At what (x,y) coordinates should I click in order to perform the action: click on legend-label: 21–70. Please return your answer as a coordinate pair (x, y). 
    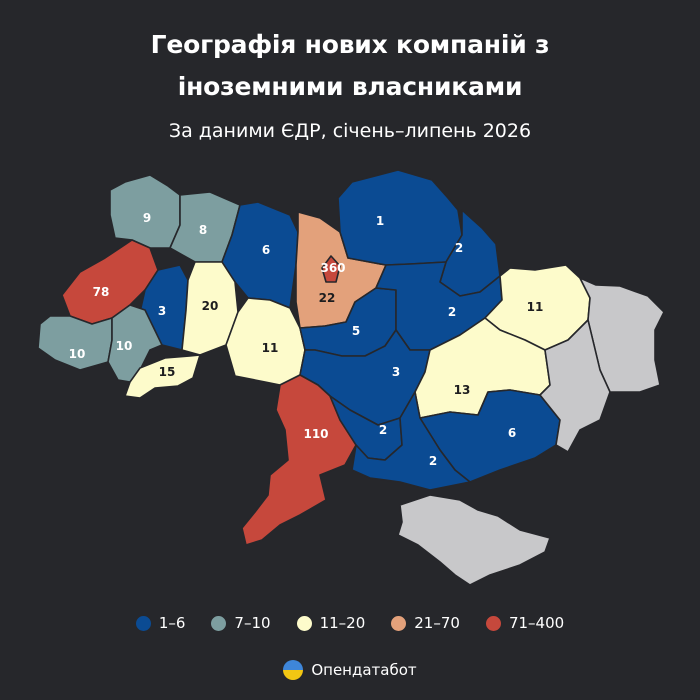
    Looking at the image, I should click on (437, 623).